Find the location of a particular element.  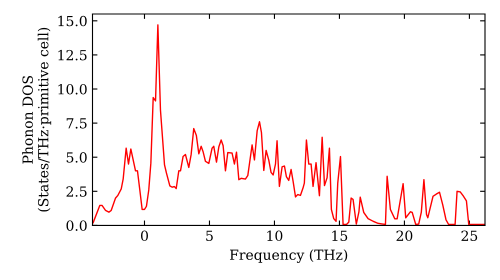

y-tick-label: 2.5 is located at coordinates (76, 191).